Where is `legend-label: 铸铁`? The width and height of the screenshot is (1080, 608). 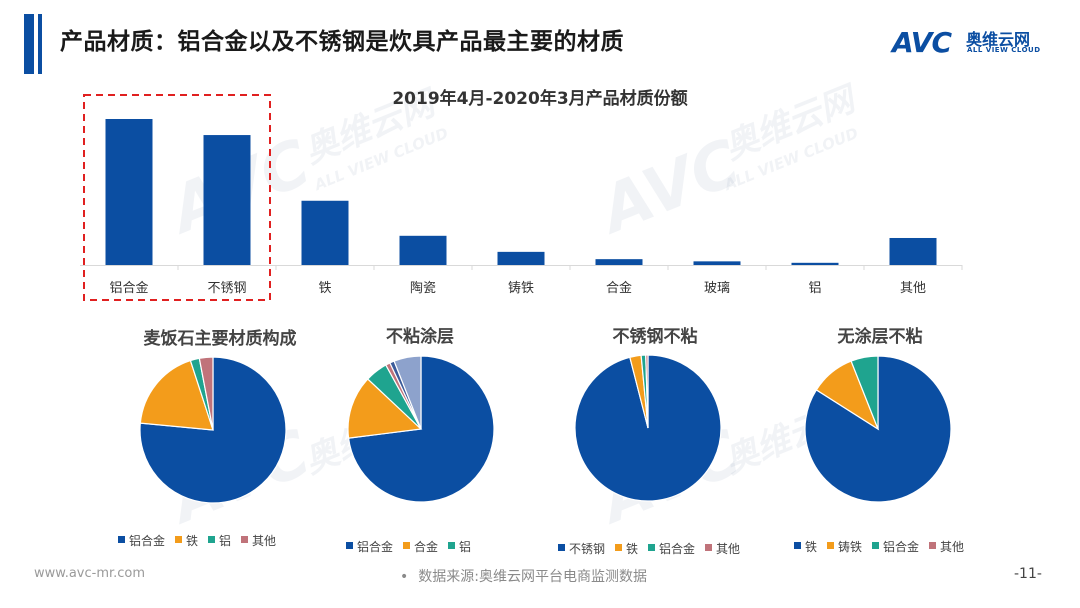
legend-label: 铸铁 is located at coordinates (850, 547).